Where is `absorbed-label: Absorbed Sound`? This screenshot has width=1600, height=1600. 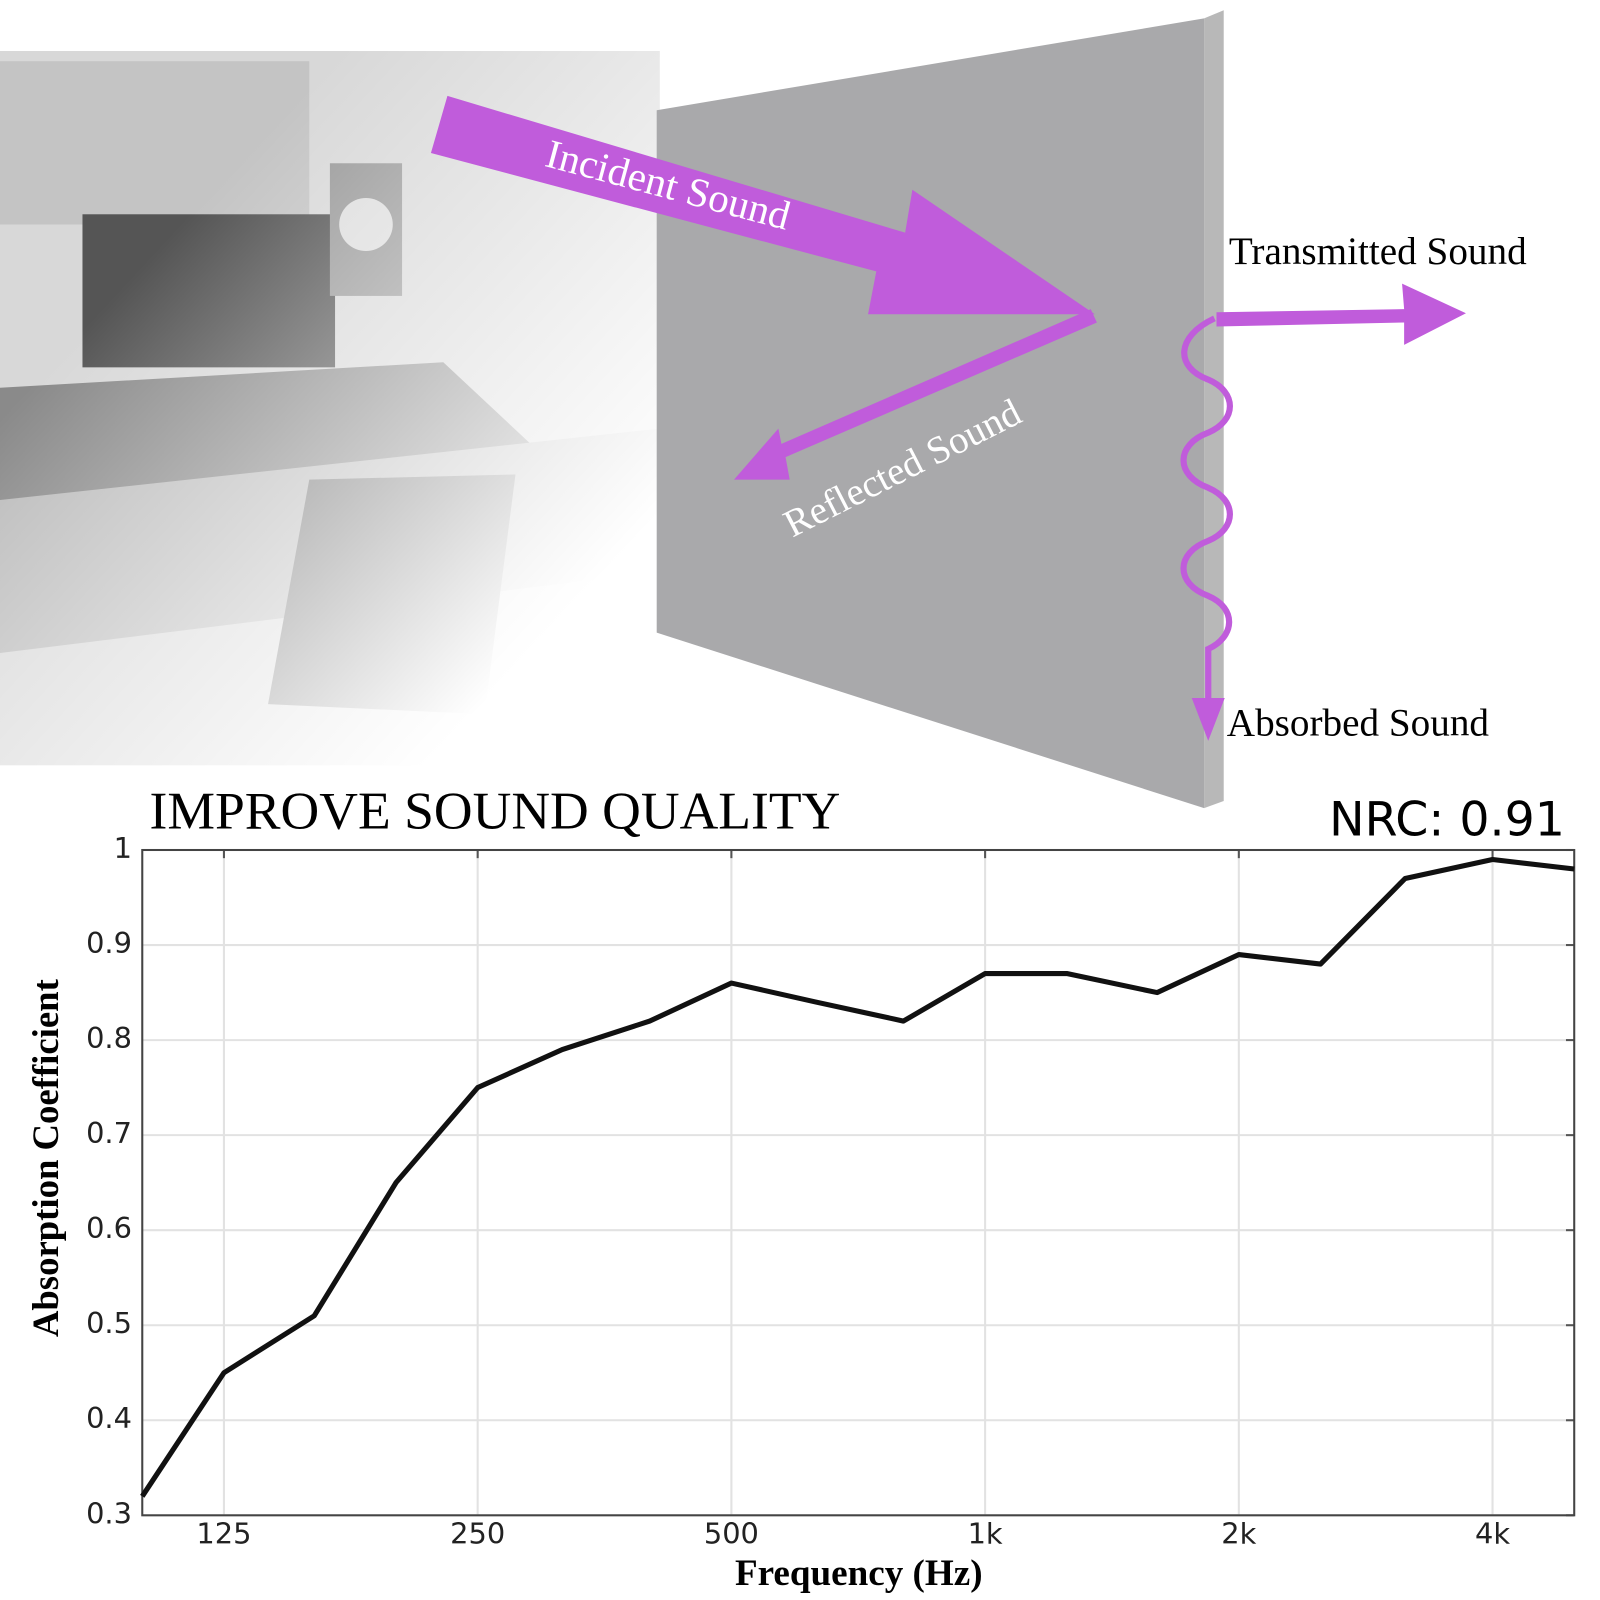 absorbed-label: Absorbed Sound is located at coordinates (1358, 723).